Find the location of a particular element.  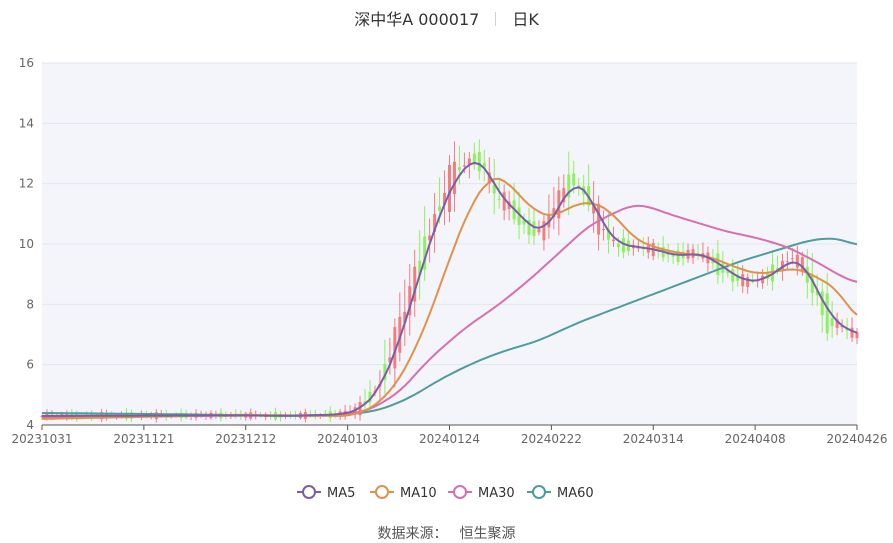

chart-header: 深中华A 000017 日K is located at coordinates (446, 18).